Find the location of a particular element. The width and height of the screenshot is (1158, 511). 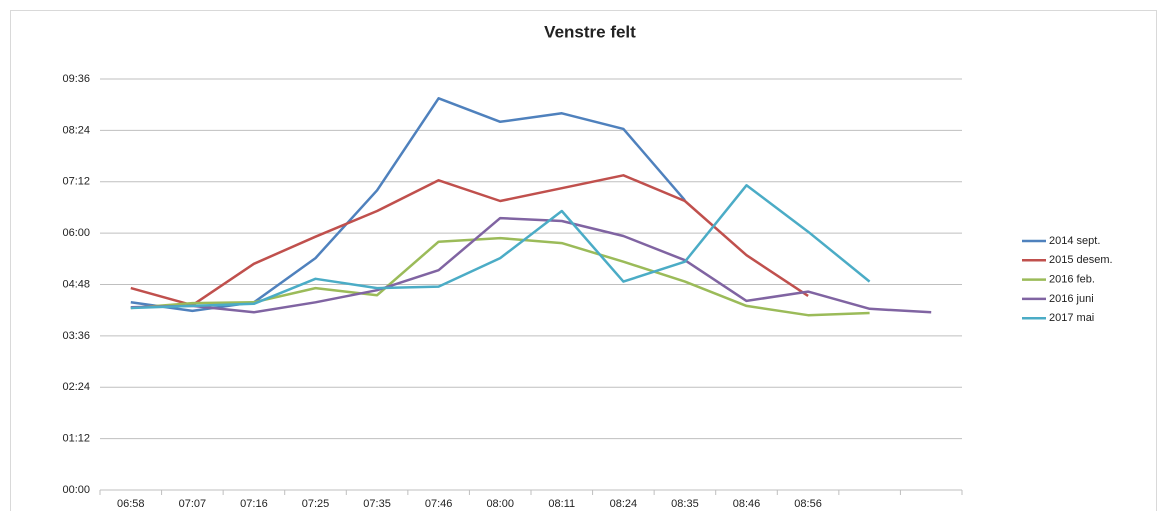

x-tick-label: 07:16 is located at coordinates (254, 504).